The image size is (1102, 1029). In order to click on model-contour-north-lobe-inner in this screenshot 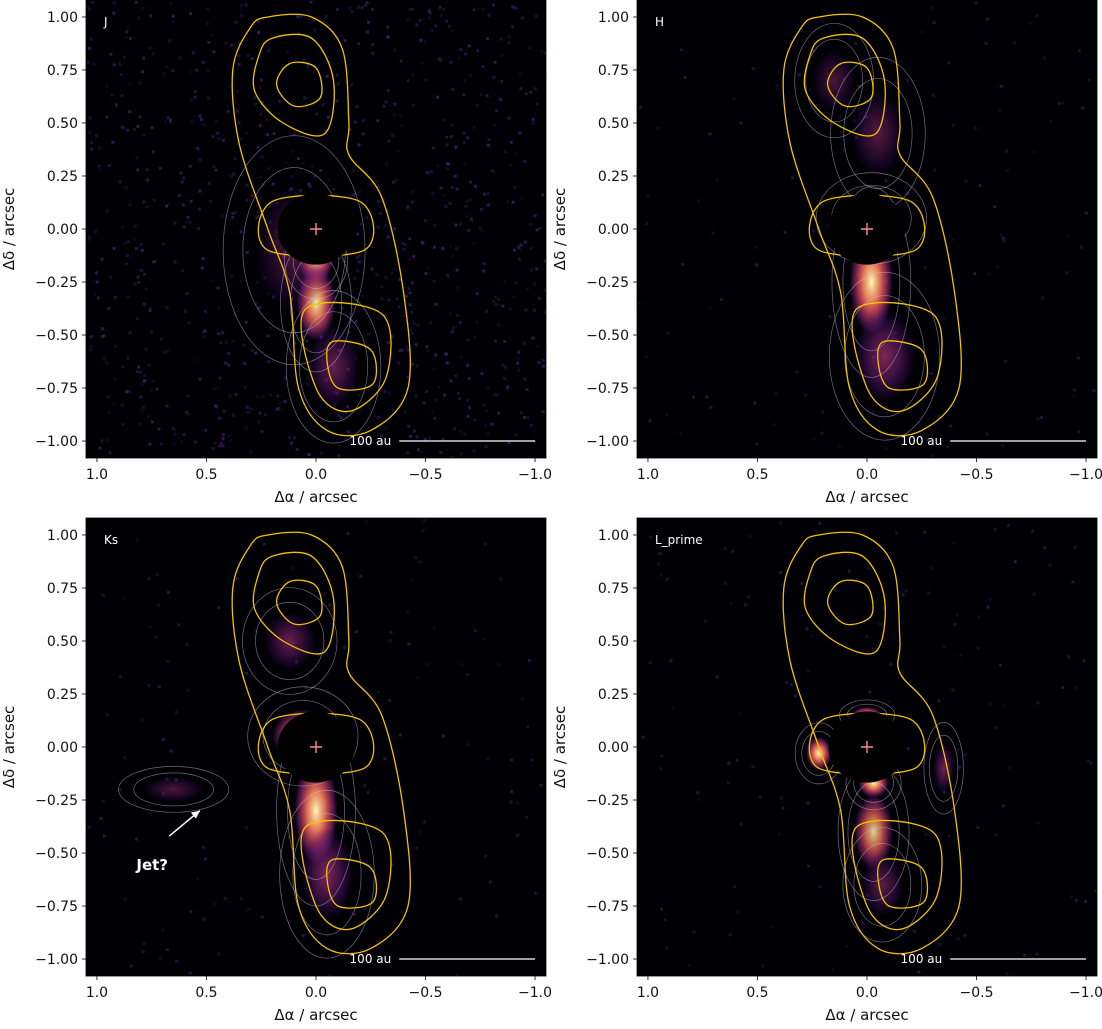, I will do `click(850, 84)`.